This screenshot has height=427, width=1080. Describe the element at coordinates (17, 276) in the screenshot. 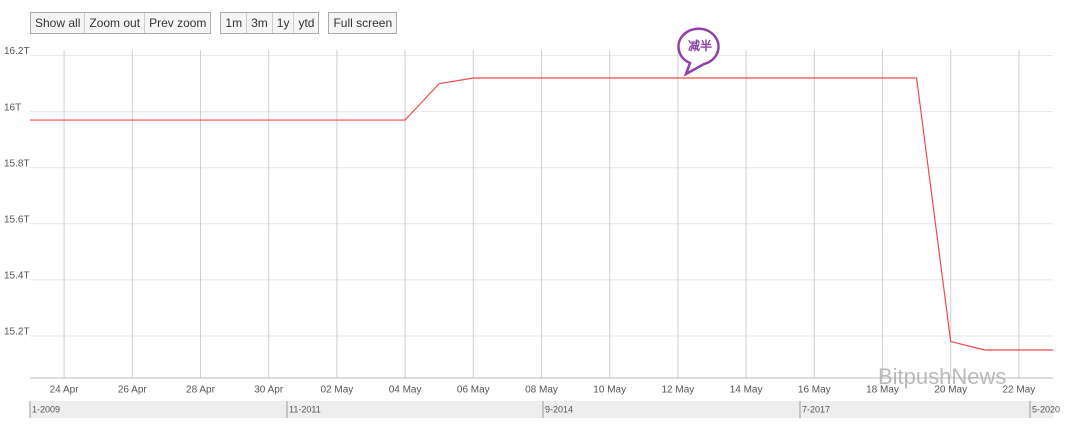

I see `y-tick-label: 15.4T` at that location.